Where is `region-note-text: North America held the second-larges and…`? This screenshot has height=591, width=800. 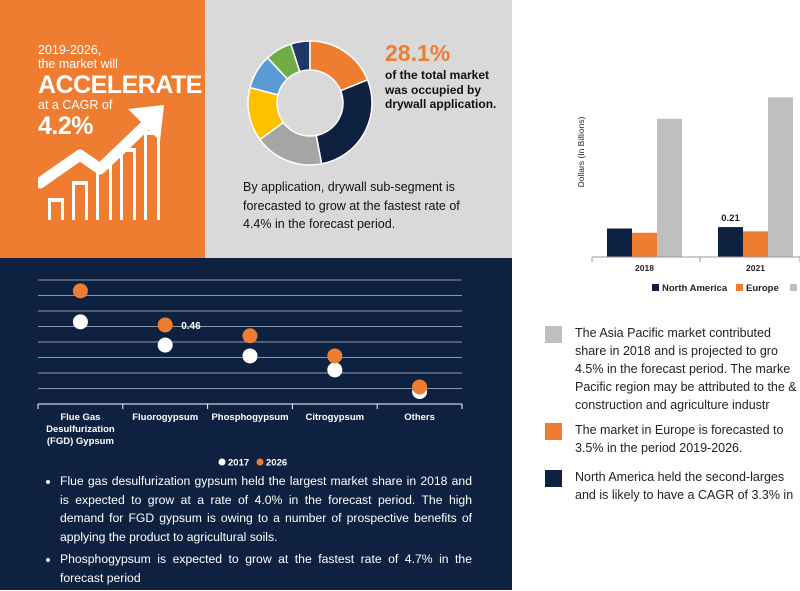 region-note-text: North America held the second-larges and… is located at coordinates (684, 486).